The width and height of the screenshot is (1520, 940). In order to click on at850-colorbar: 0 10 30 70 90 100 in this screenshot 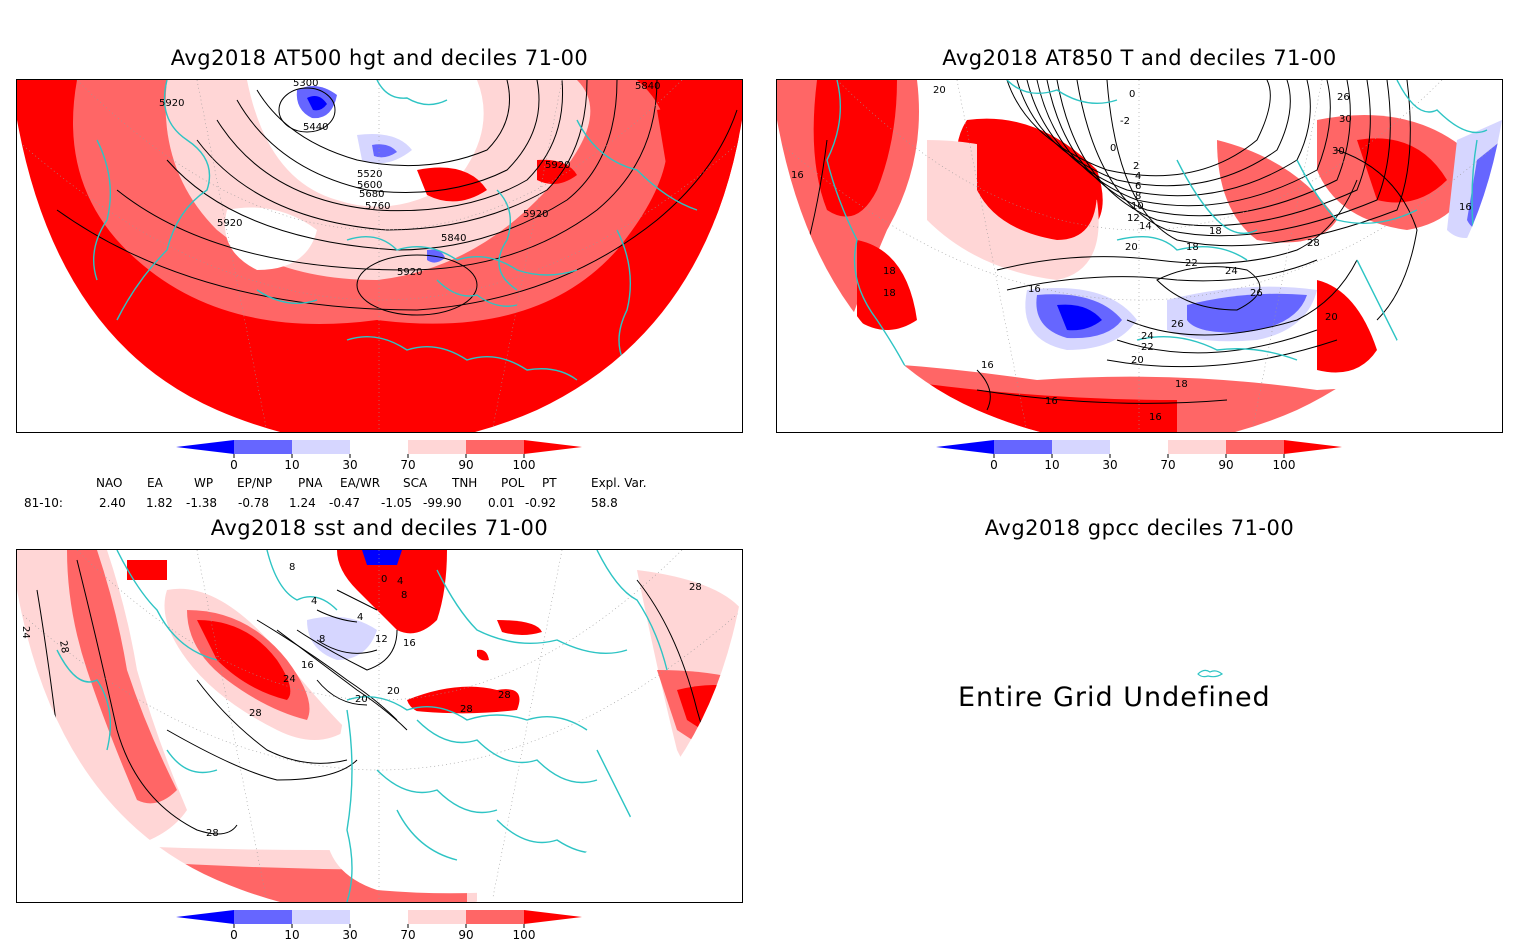, I will do `click(1146, 456)`.